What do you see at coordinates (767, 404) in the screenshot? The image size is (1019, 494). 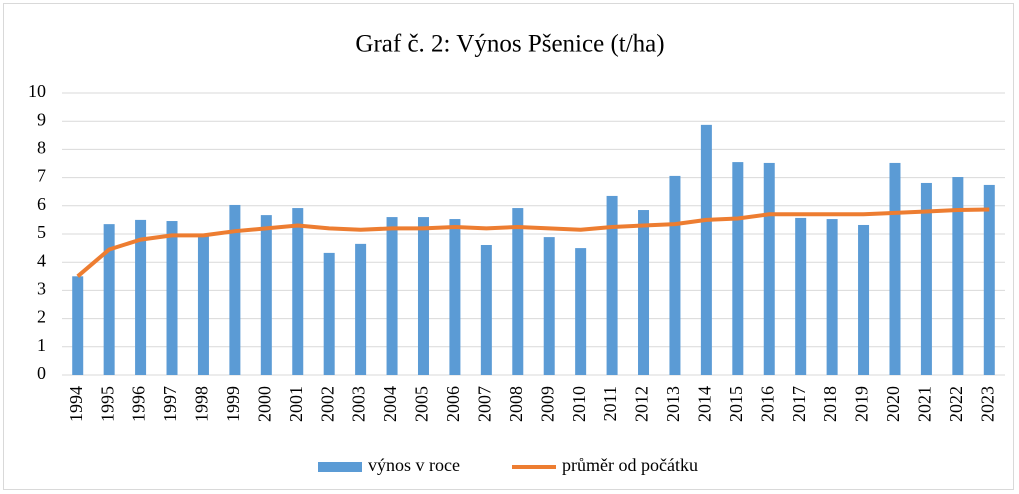 I see `x-tick-label: 2016` at bounding box center [767, 404].